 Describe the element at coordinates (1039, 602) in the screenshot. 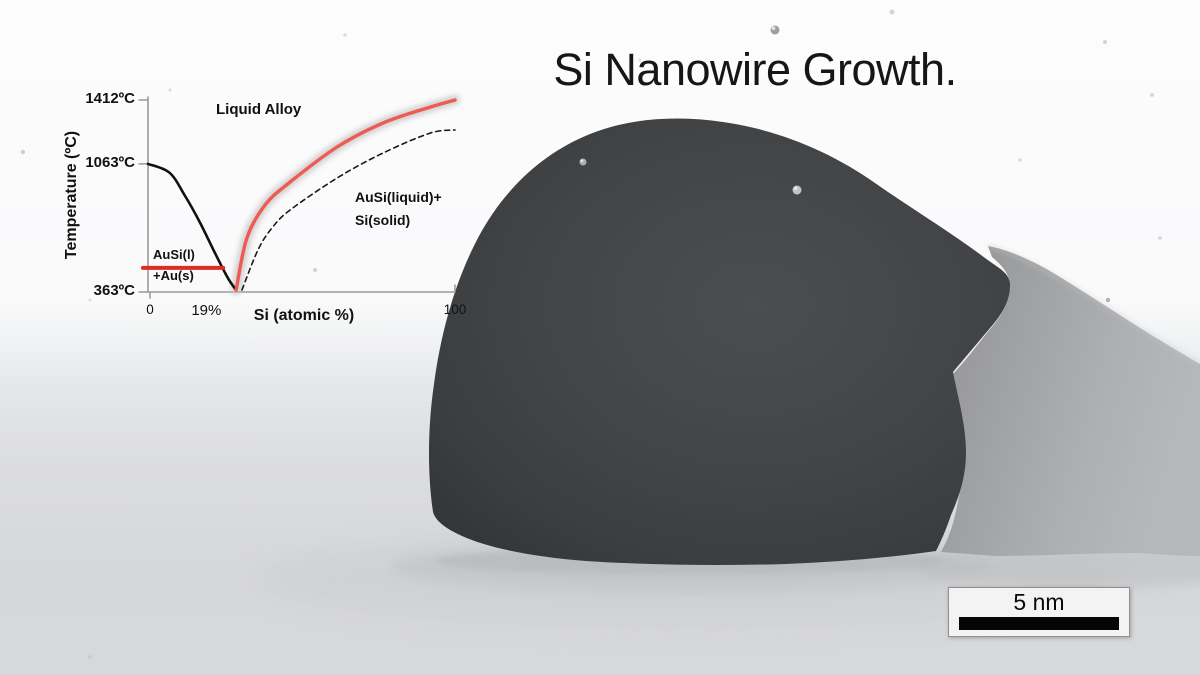

I see `scale-bar-label: 5 nm` at that location.